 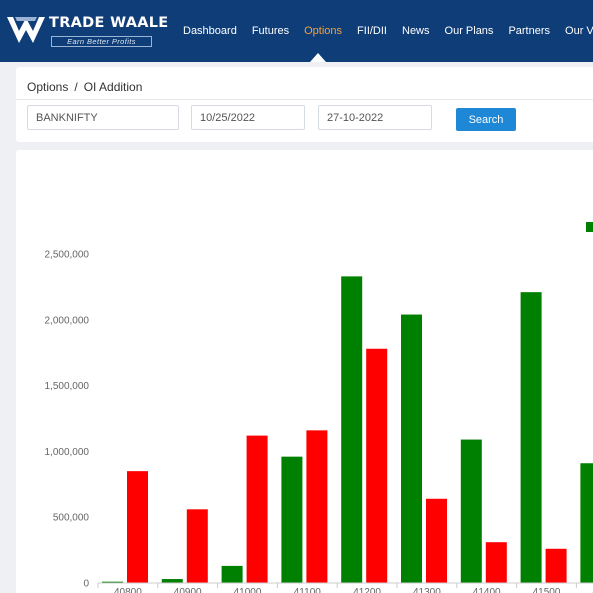 What do you see at coordinates (318, 57) in the screenshot?
I see `active-nav-caret` at bounding box center [318, 57].